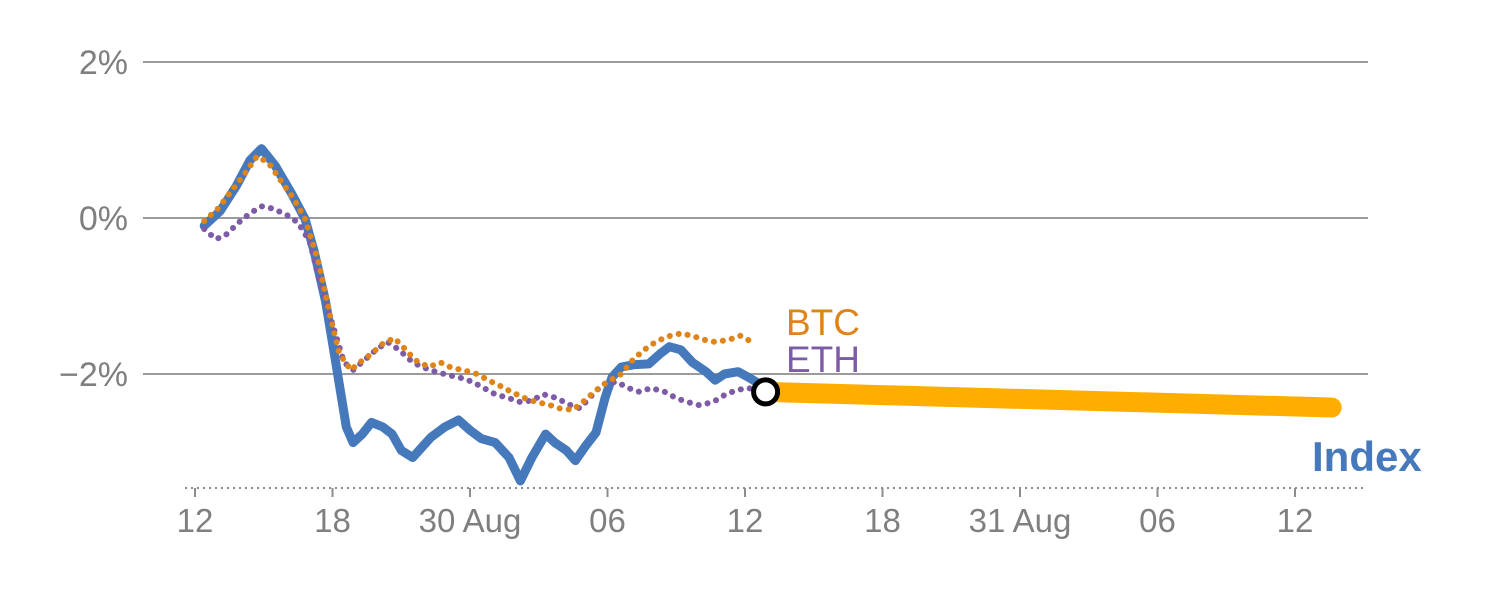 This screenshot has height=600, width=1500. I want to click on forecast-start-marker, so click(766, 392).